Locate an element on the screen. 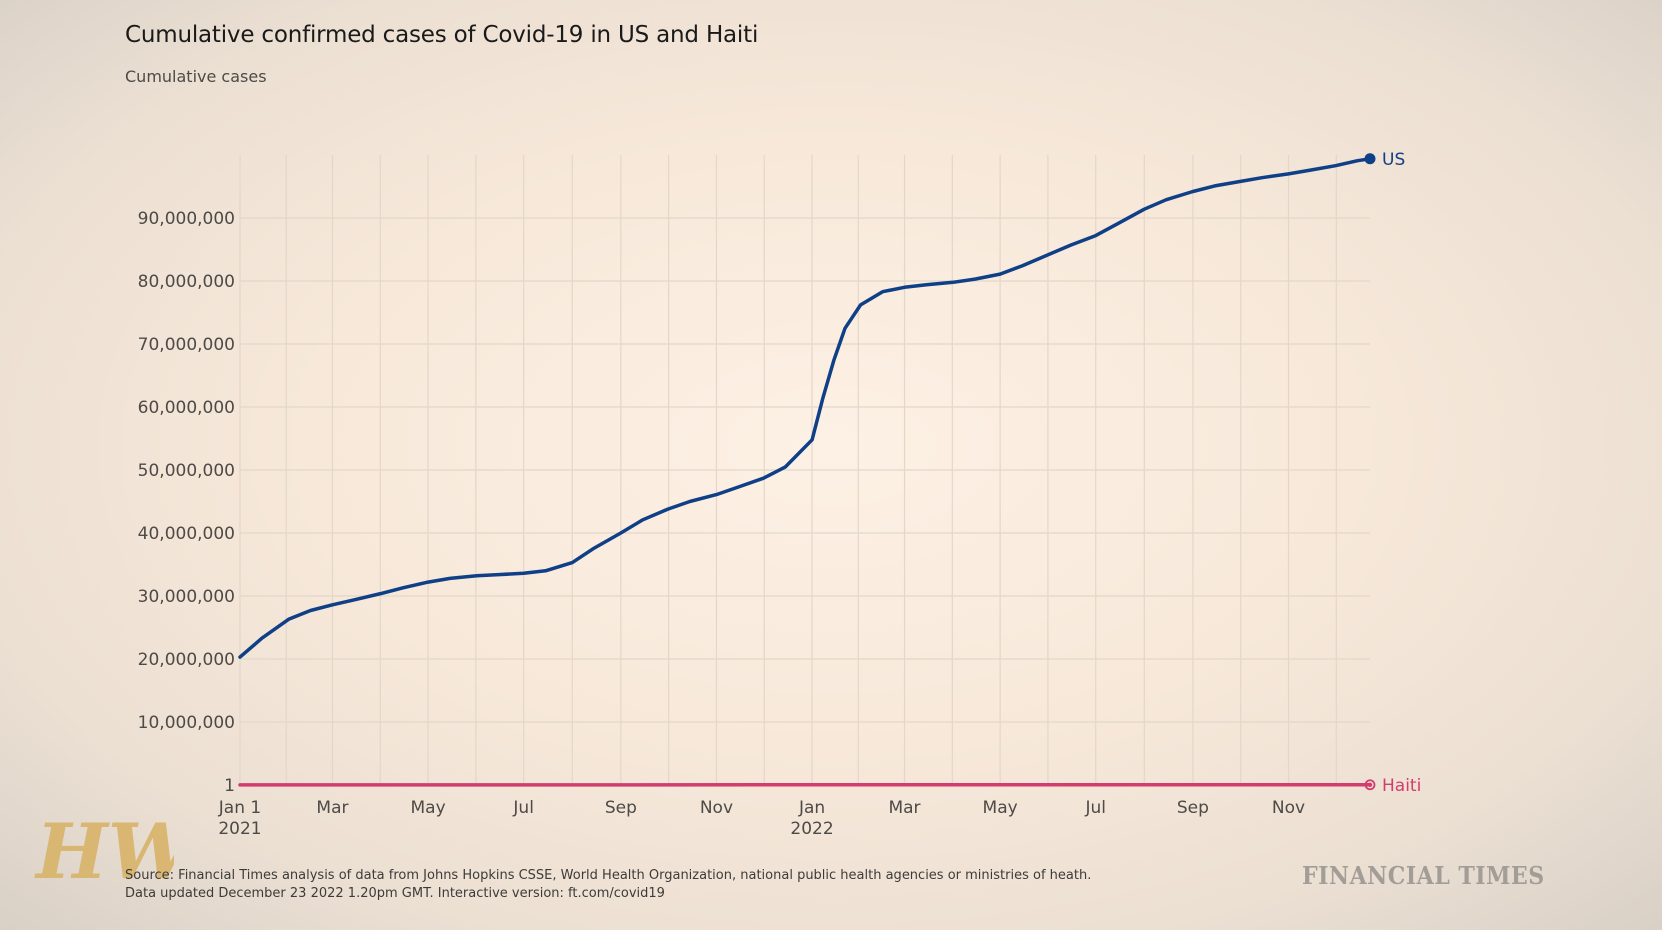 The width and height of the screenshot is (1662, 930). y-tick-label: 20,000,000 is located at coordinates (186, 660).